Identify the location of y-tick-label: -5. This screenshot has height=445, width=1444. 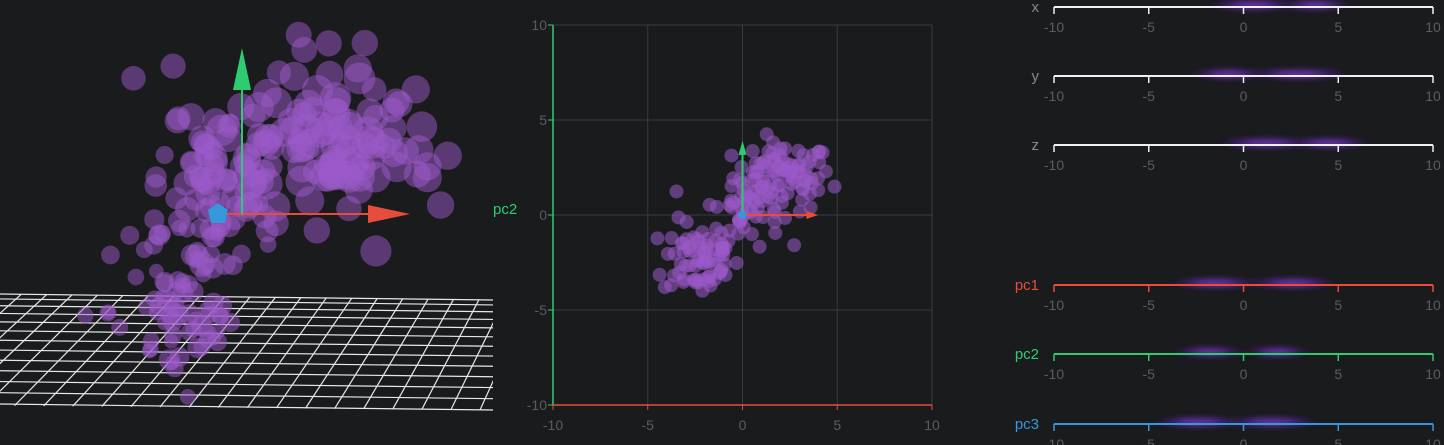
(541, 310).